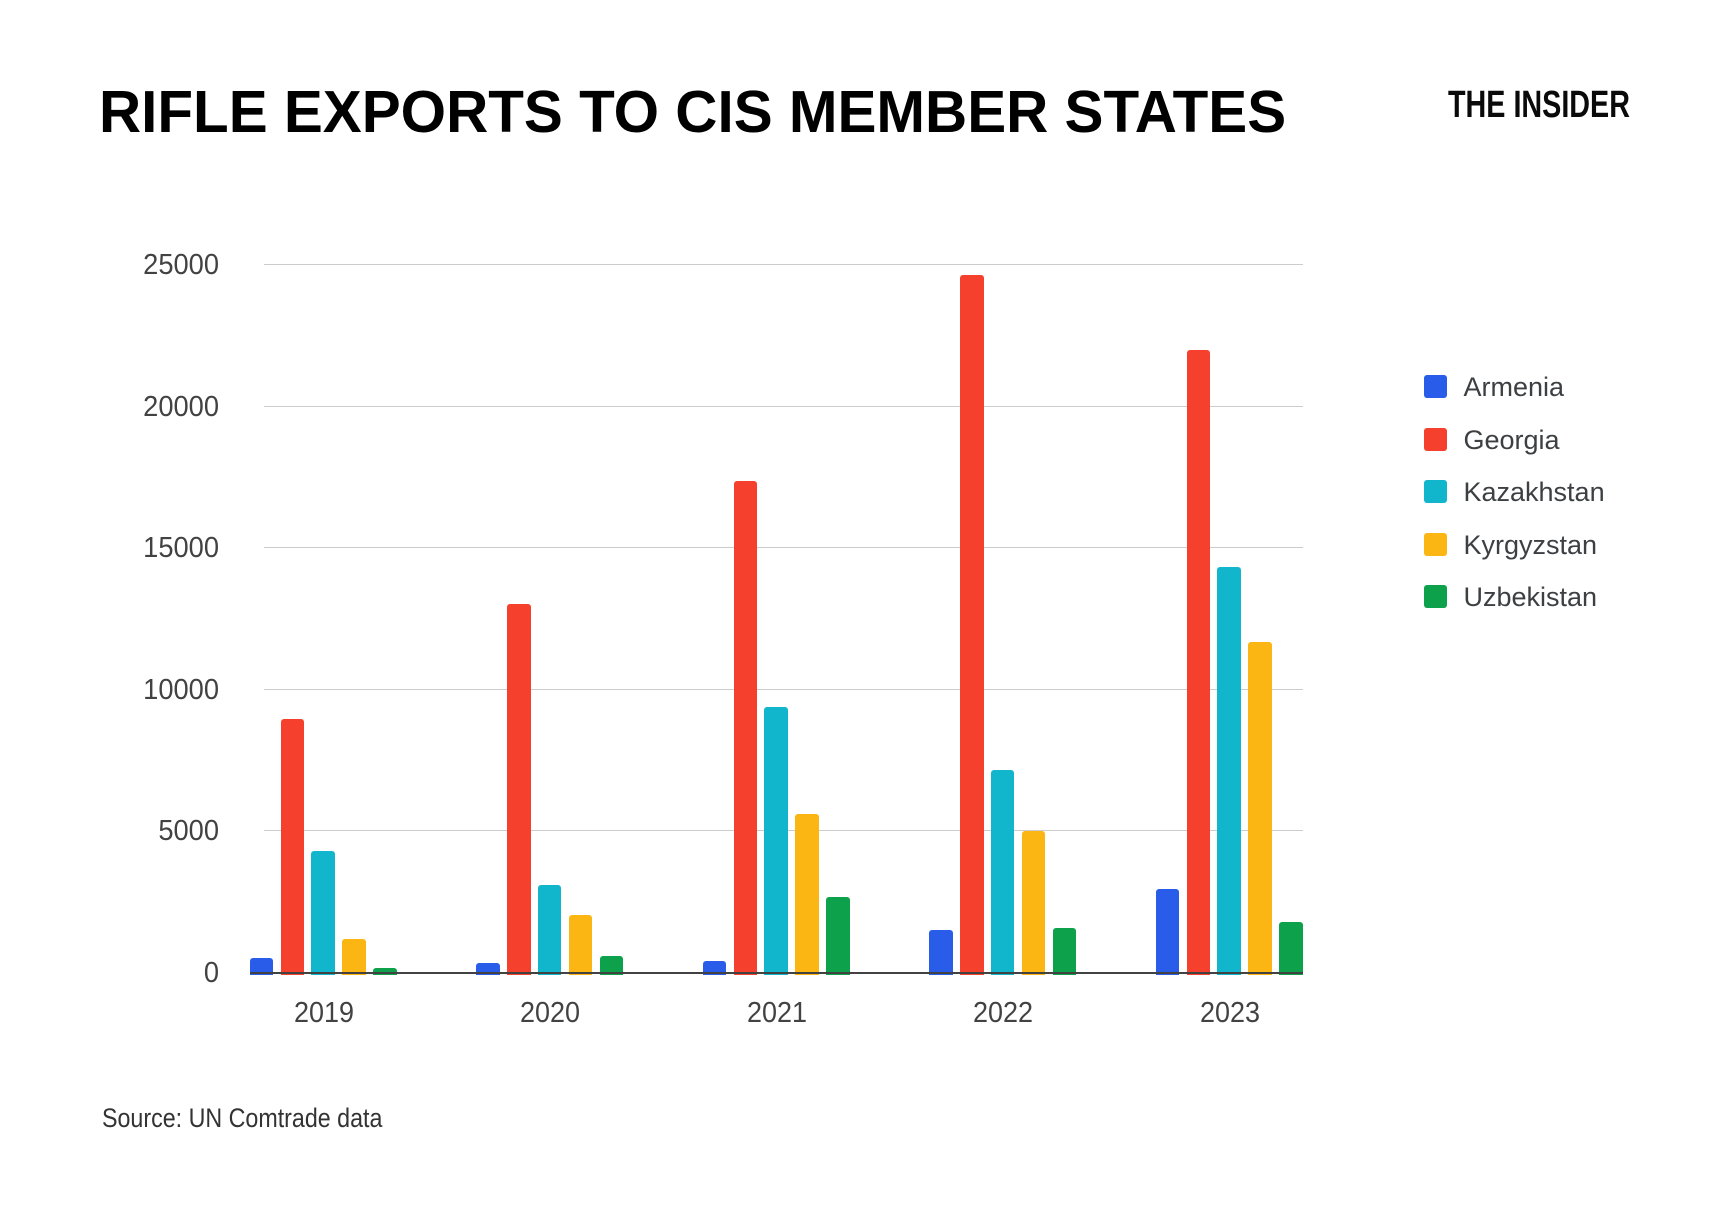 The image size is (1732, 1217). I want to click on bar-2020-kyrgyzstan, so click(580, 945).